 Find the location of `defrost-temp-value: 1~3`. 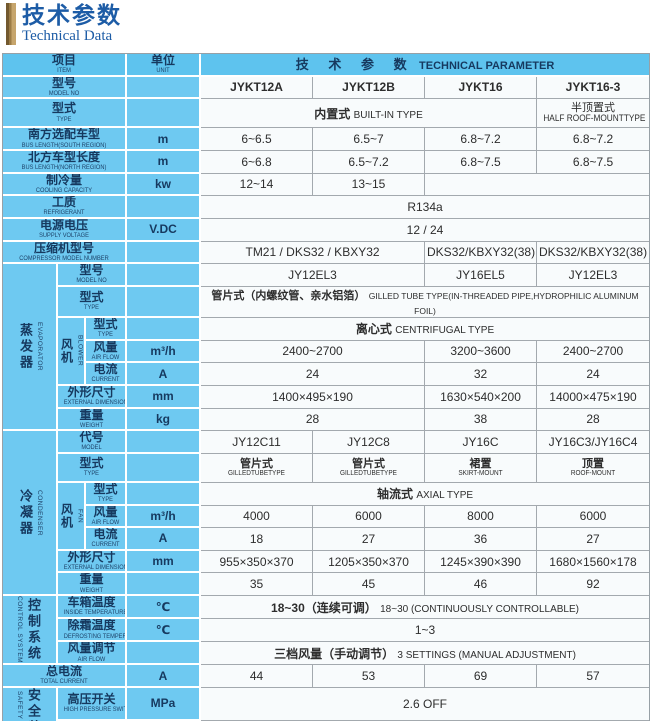

defrost-temp-value: 1~3 is located at coordinates (425, 631).